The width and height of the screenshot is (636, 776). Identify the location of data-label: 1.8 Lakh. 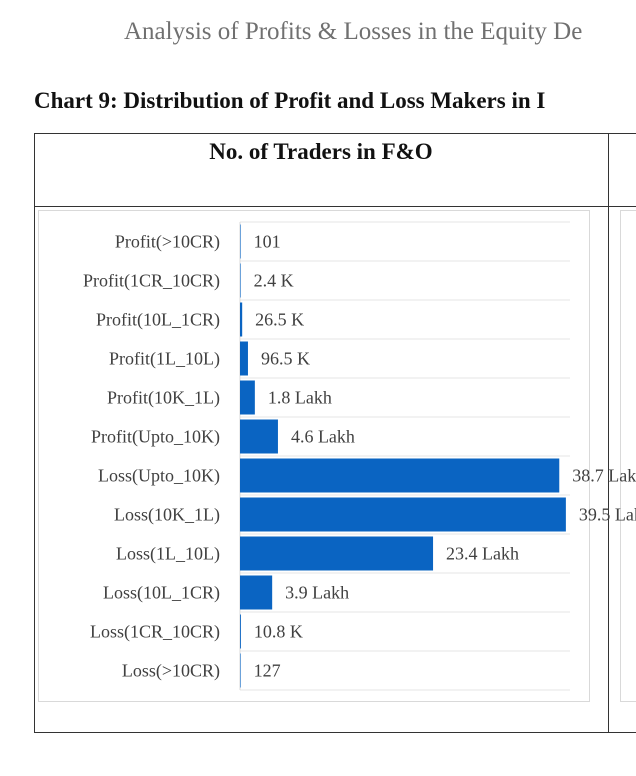
(300, 398).